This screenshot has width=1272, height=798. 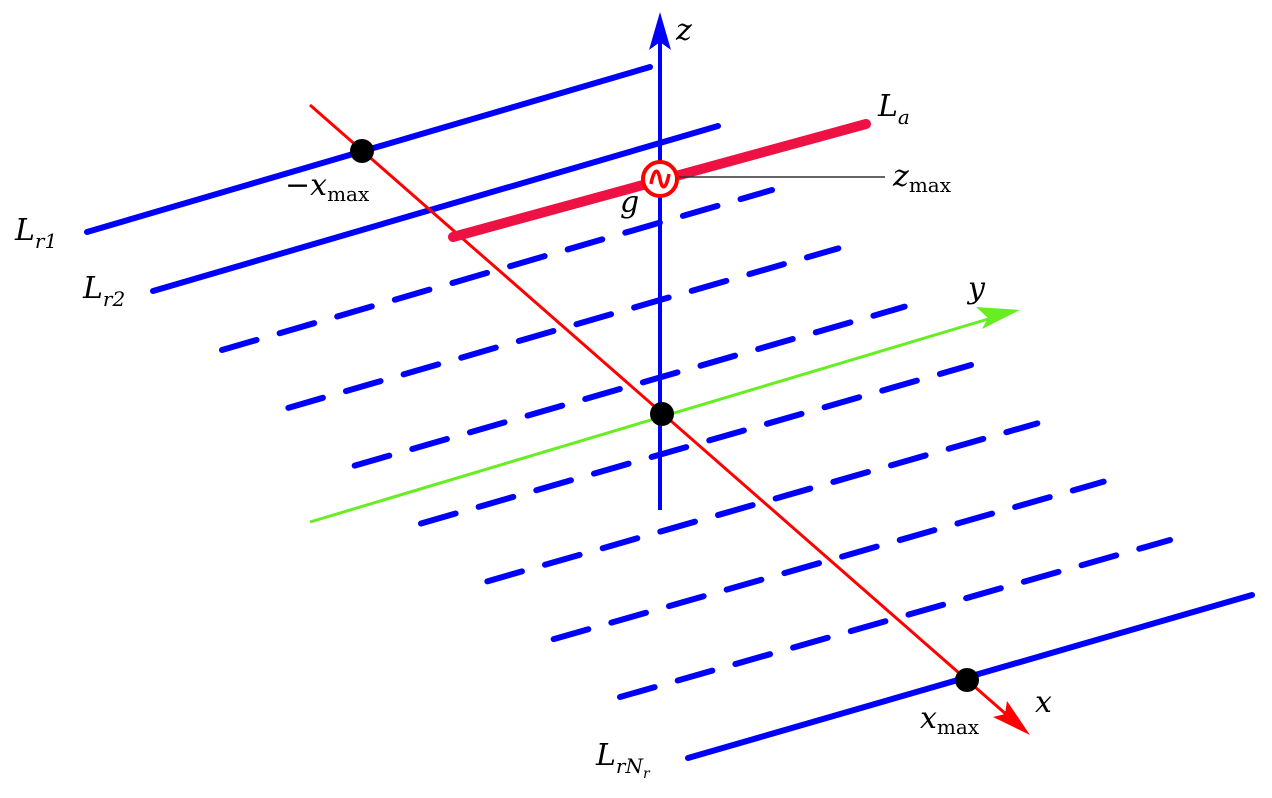 I want to click on point-neg-xmax, so click(x=362, y=151).